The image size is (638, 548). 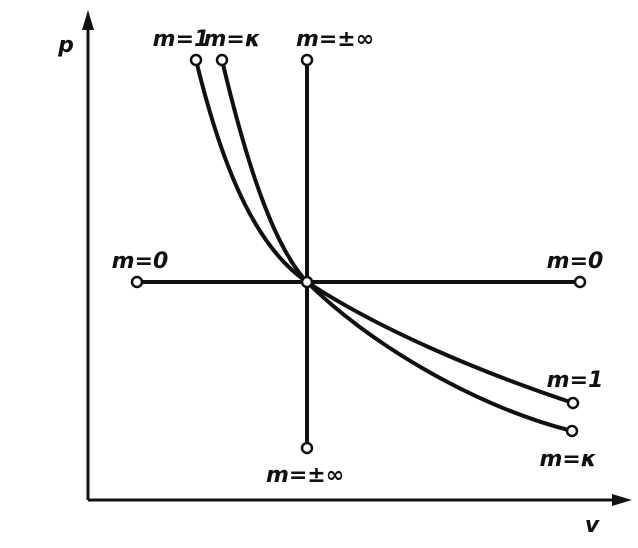 I want to click on axis-label: v, so click(x=592, y=525).